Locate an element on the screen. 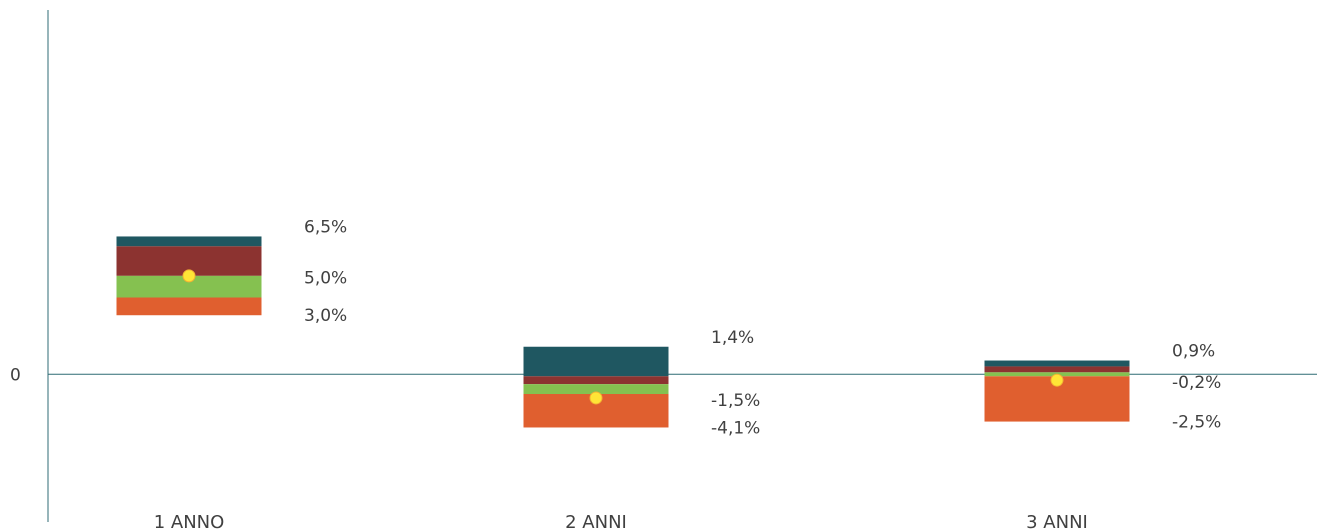  data-label: 1,4% is located at coordinates (732, 338).